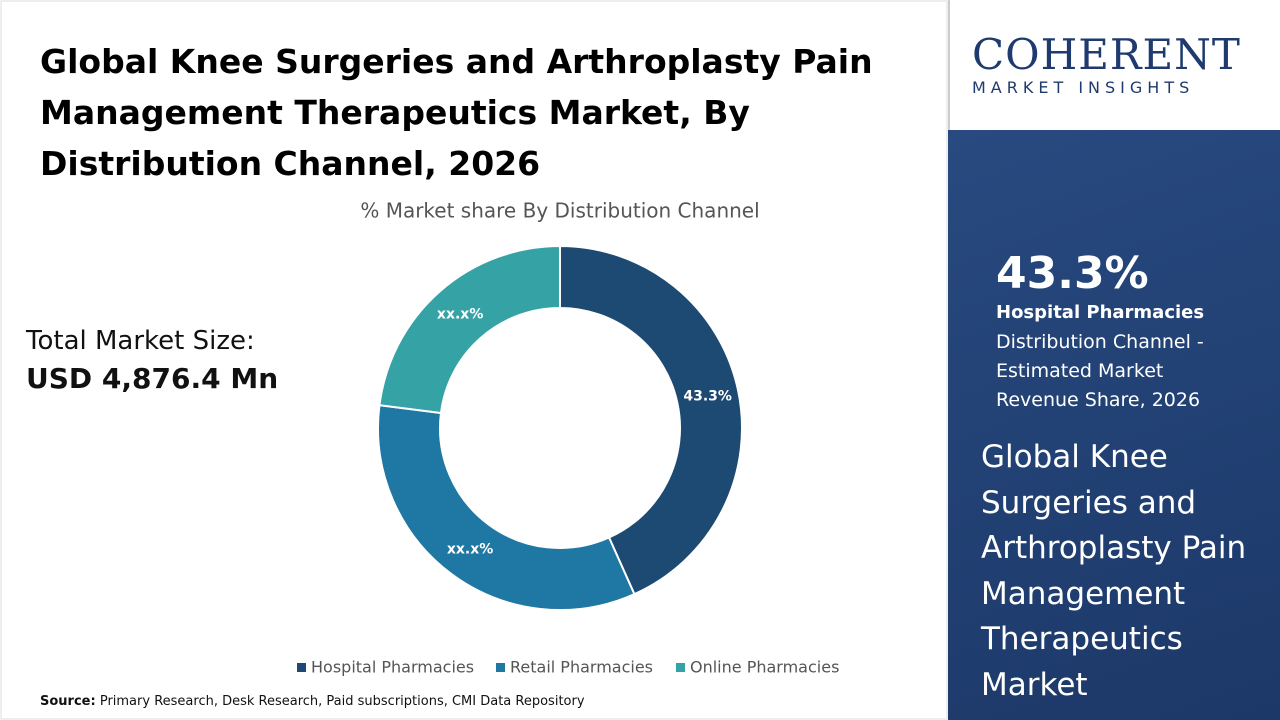  I want to click on chart-subtitle: % Market share By Distribution Channel, so click(559, 211).